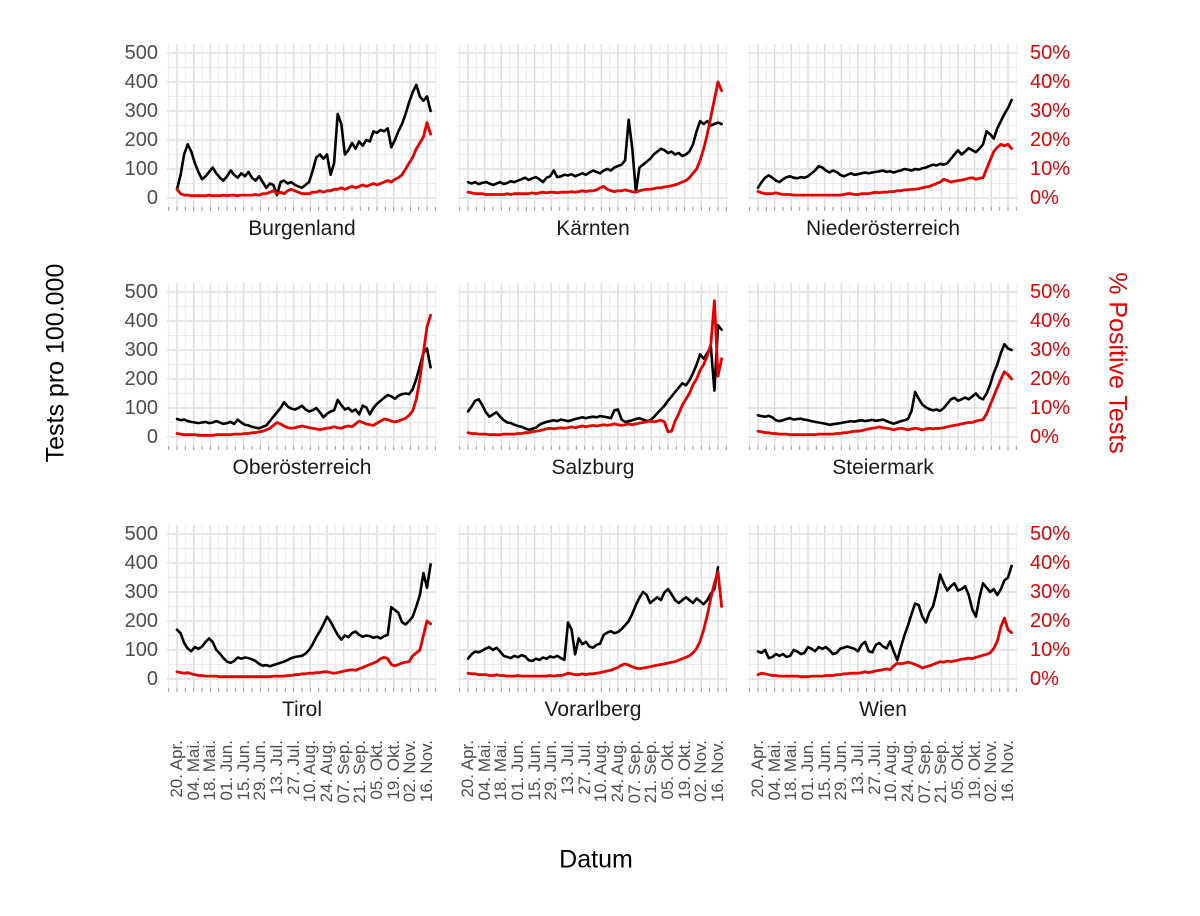 The height and width of the screenshot is (916, 1200). I want to click on y-axis-right-label: % Positive Tests, so click(1117, 363).